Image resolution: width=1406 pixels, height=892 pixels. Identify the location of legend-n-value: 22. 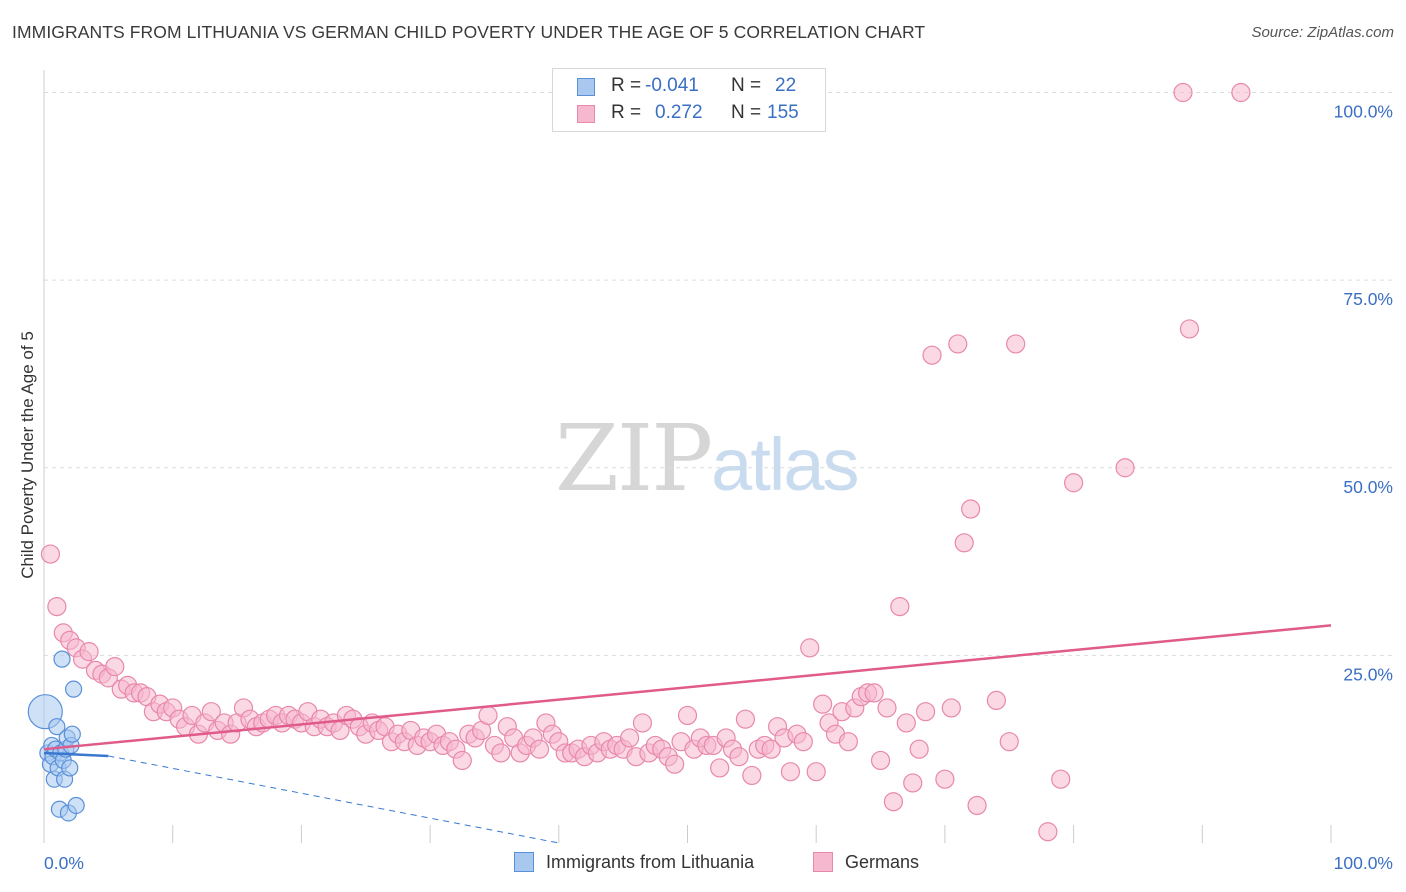
(786, 85).